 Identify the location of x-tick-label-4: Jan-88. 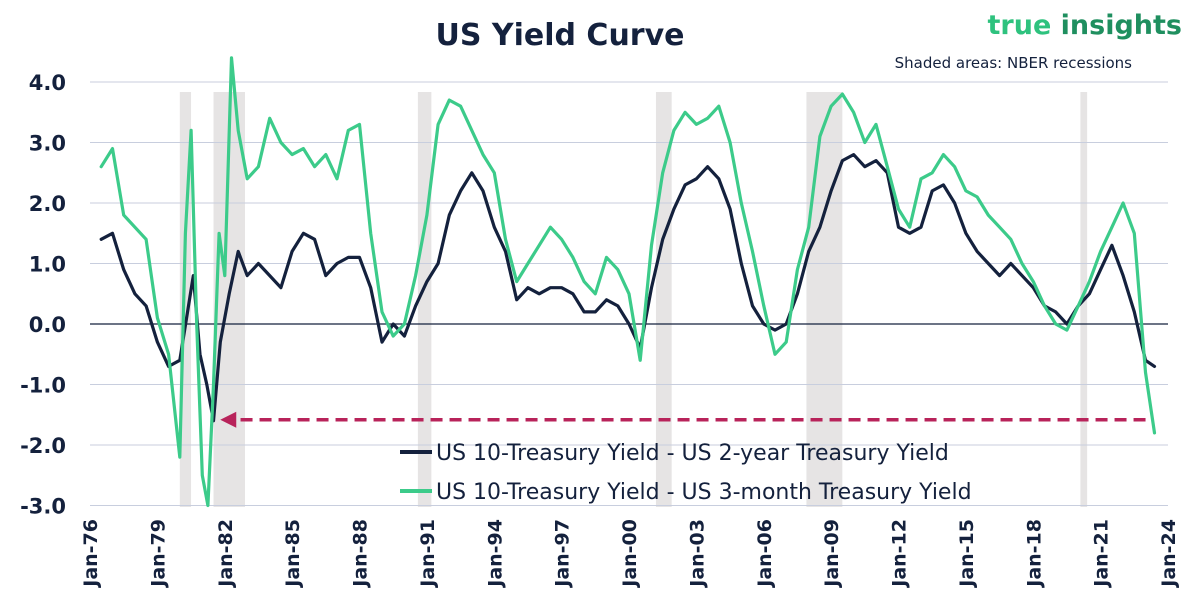
(361, 554).